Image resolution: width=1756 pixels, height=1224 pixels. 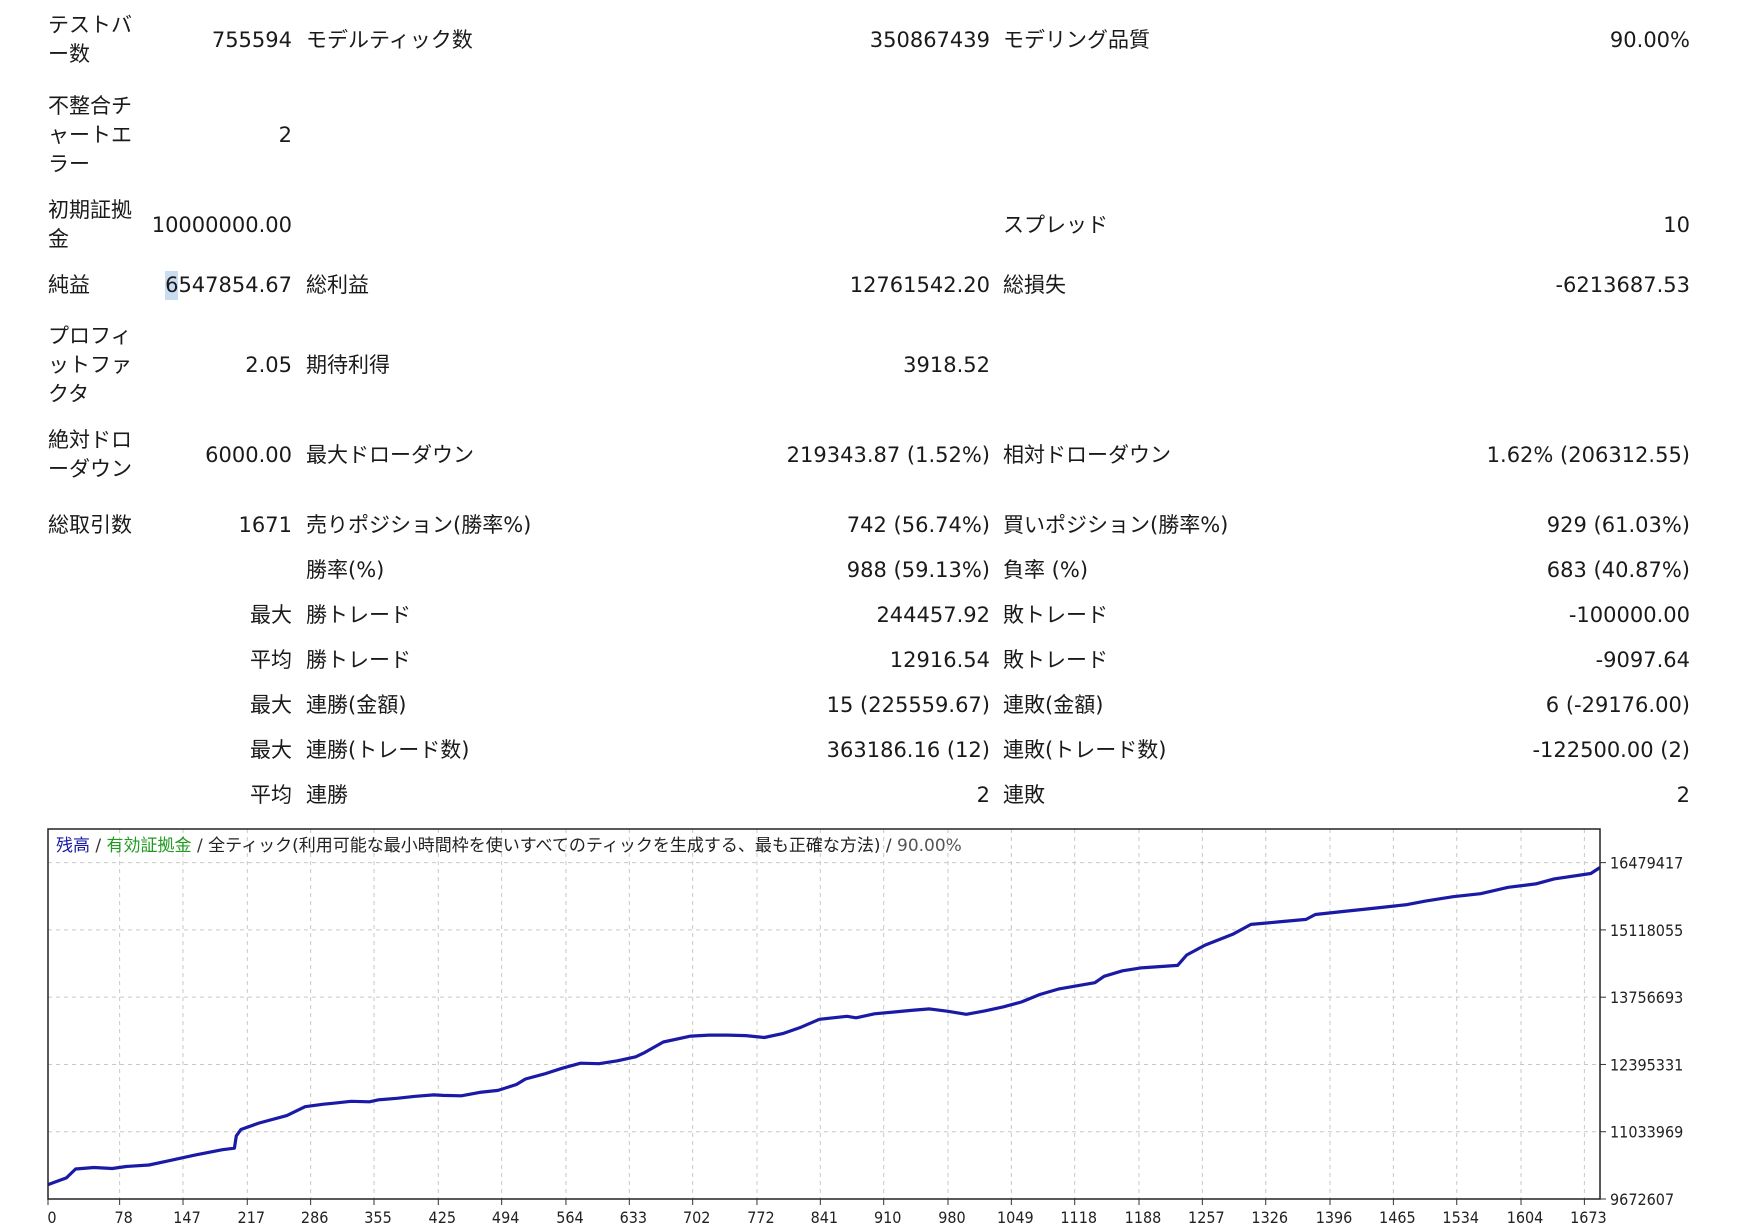 What do you see at coordinates (1646, 1064) in the screenshot?
I see `y-tick-label: 12395331` at bounding box center [1646, 1064].